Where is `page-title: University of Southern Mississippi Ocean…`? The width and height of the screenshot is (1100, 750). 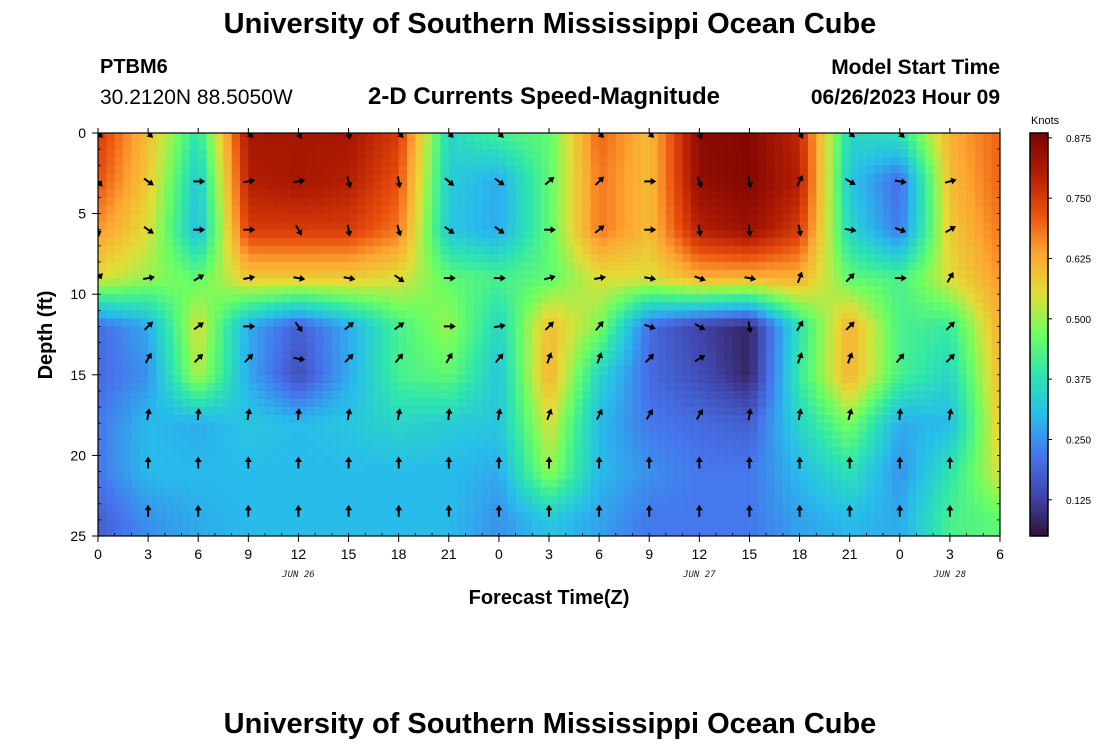 page-title: University of Southern Mississippi Ocean… is located at coordinates (550, 24).